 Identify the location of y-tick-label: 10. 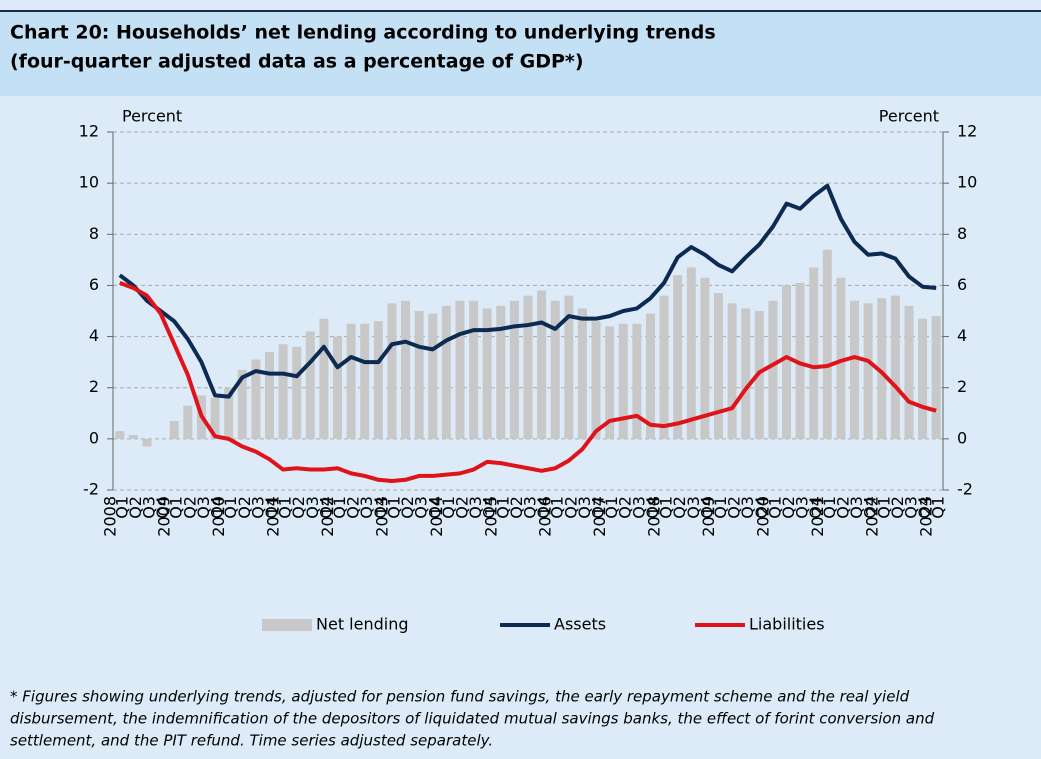
(89, 182).